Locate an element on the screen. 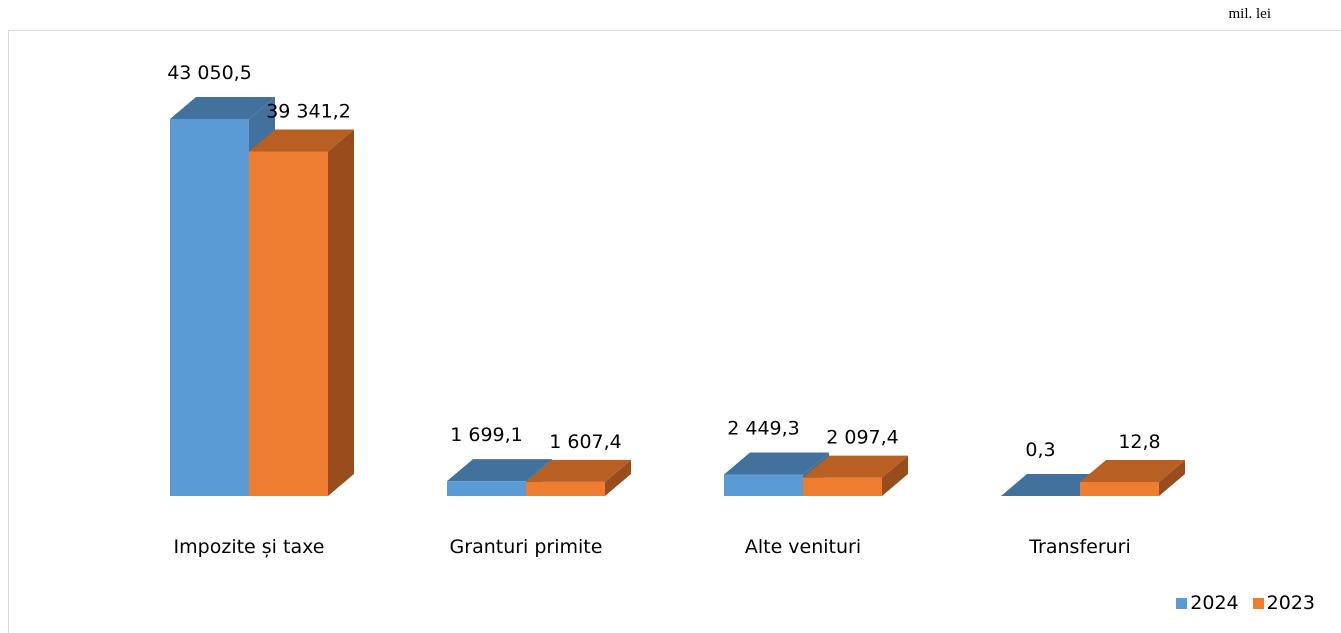 The width and height of the screenshot is (1341, 633). legend-item-2024: 2024 is located at coordinates (1207, 603).